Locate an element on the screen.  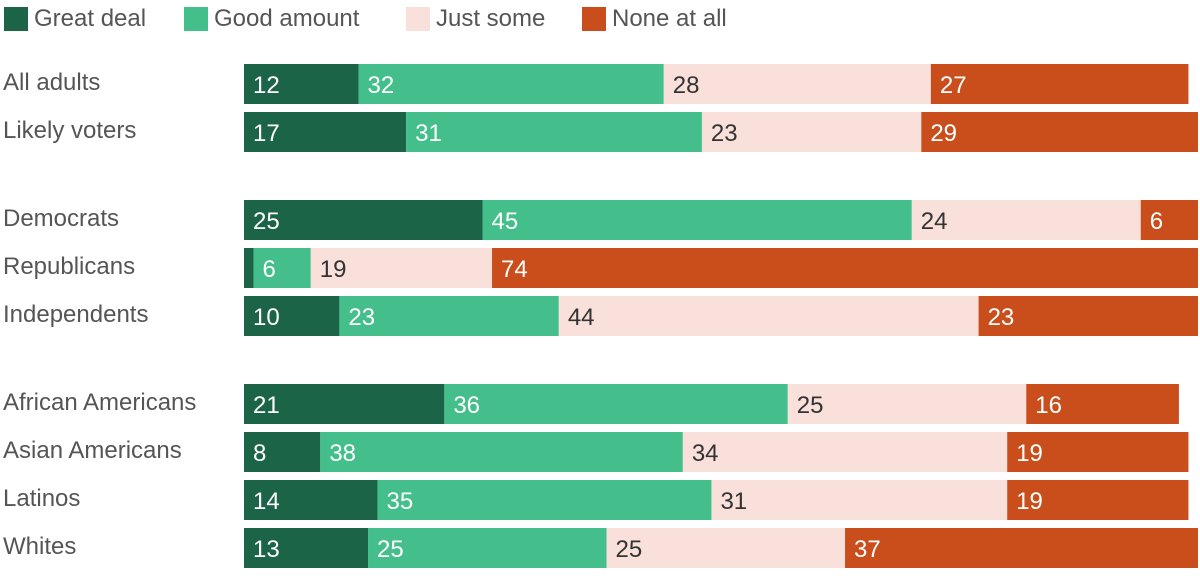
bar-republicans-good-amount is located at coordinates (282, 268).